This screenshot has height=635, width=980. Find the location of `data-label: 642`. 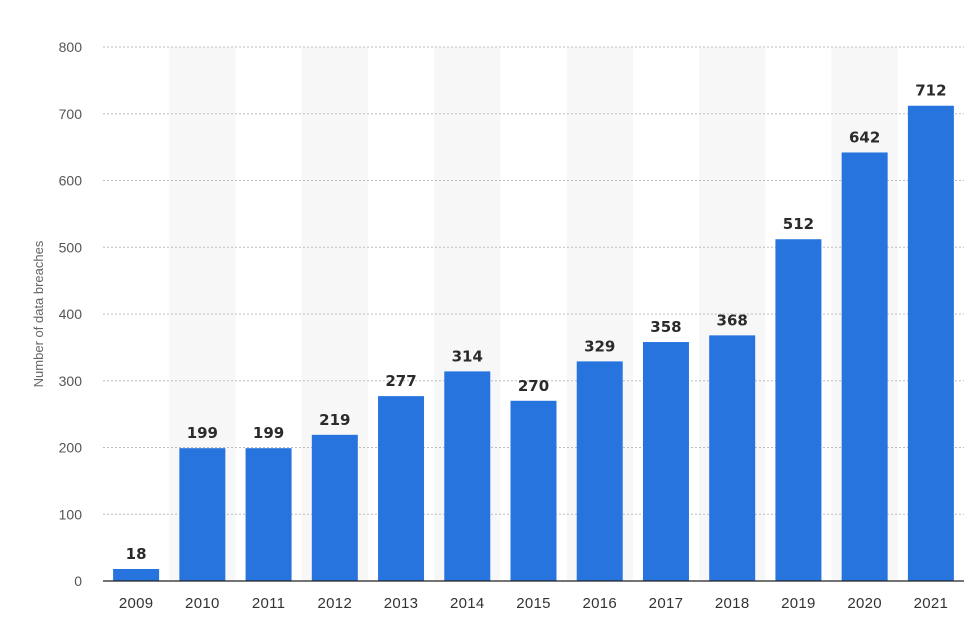

data-label: 642 is located at coordinates (864, 137).